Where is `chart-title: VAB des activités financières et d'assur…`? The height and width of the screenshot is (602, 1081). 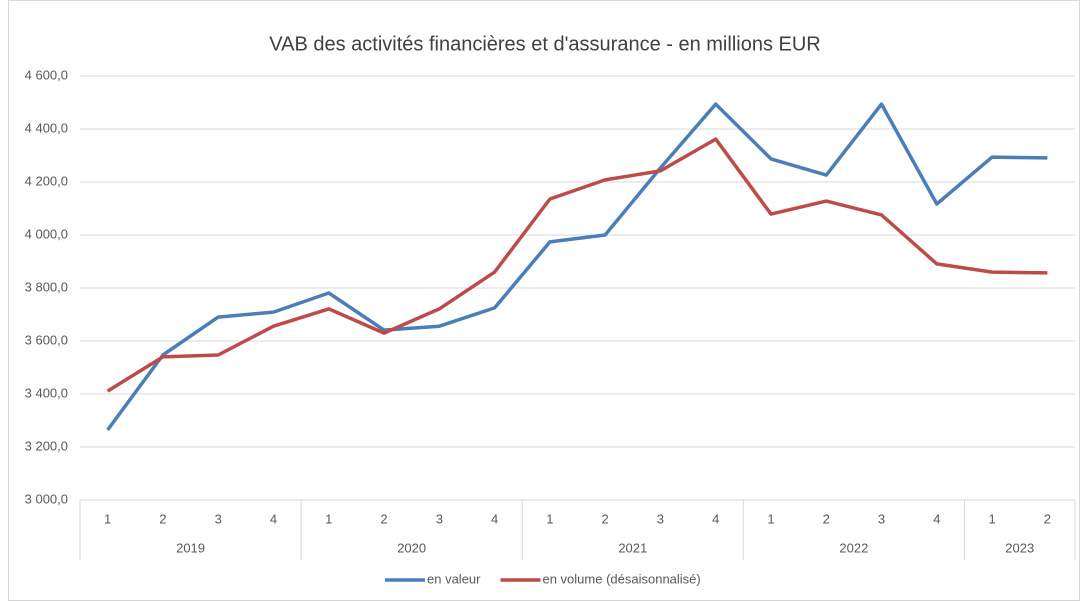 chart-title: VAB des activités financières et d'assur… is located at coordinates (544, 44).